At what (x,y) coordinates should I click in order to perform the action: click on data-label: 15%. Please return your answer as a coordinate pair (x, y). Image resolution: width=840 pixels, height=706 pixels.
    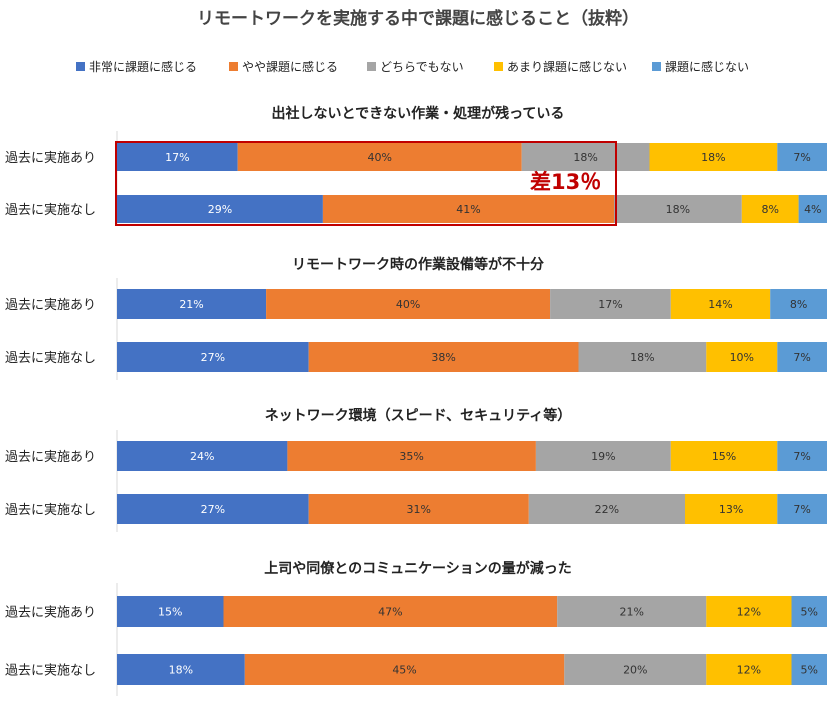
    Looking at the image, I should click on (724, 456).